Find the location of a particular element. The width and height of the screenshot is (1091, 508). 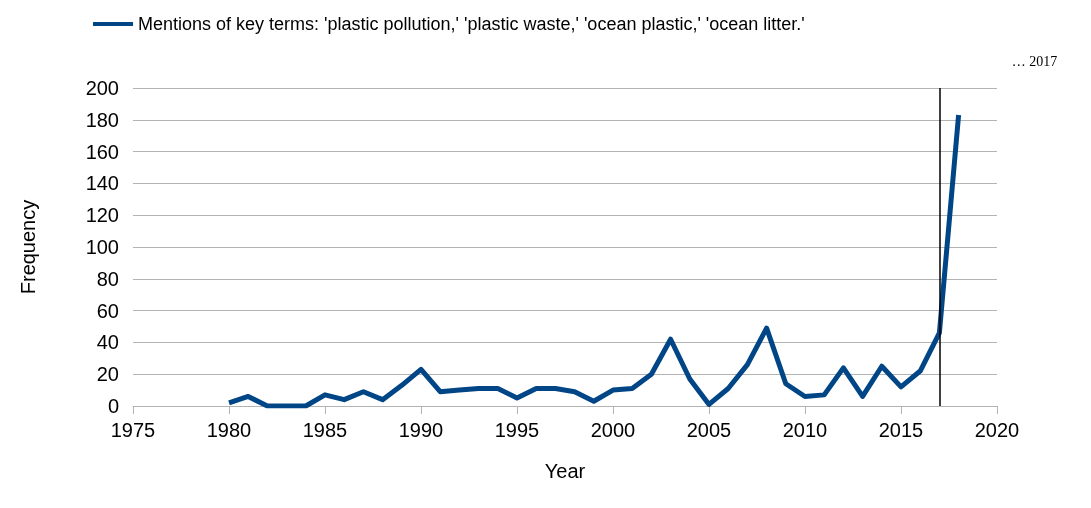

y-tick-label: 40 is located at coordinates (107, 342).